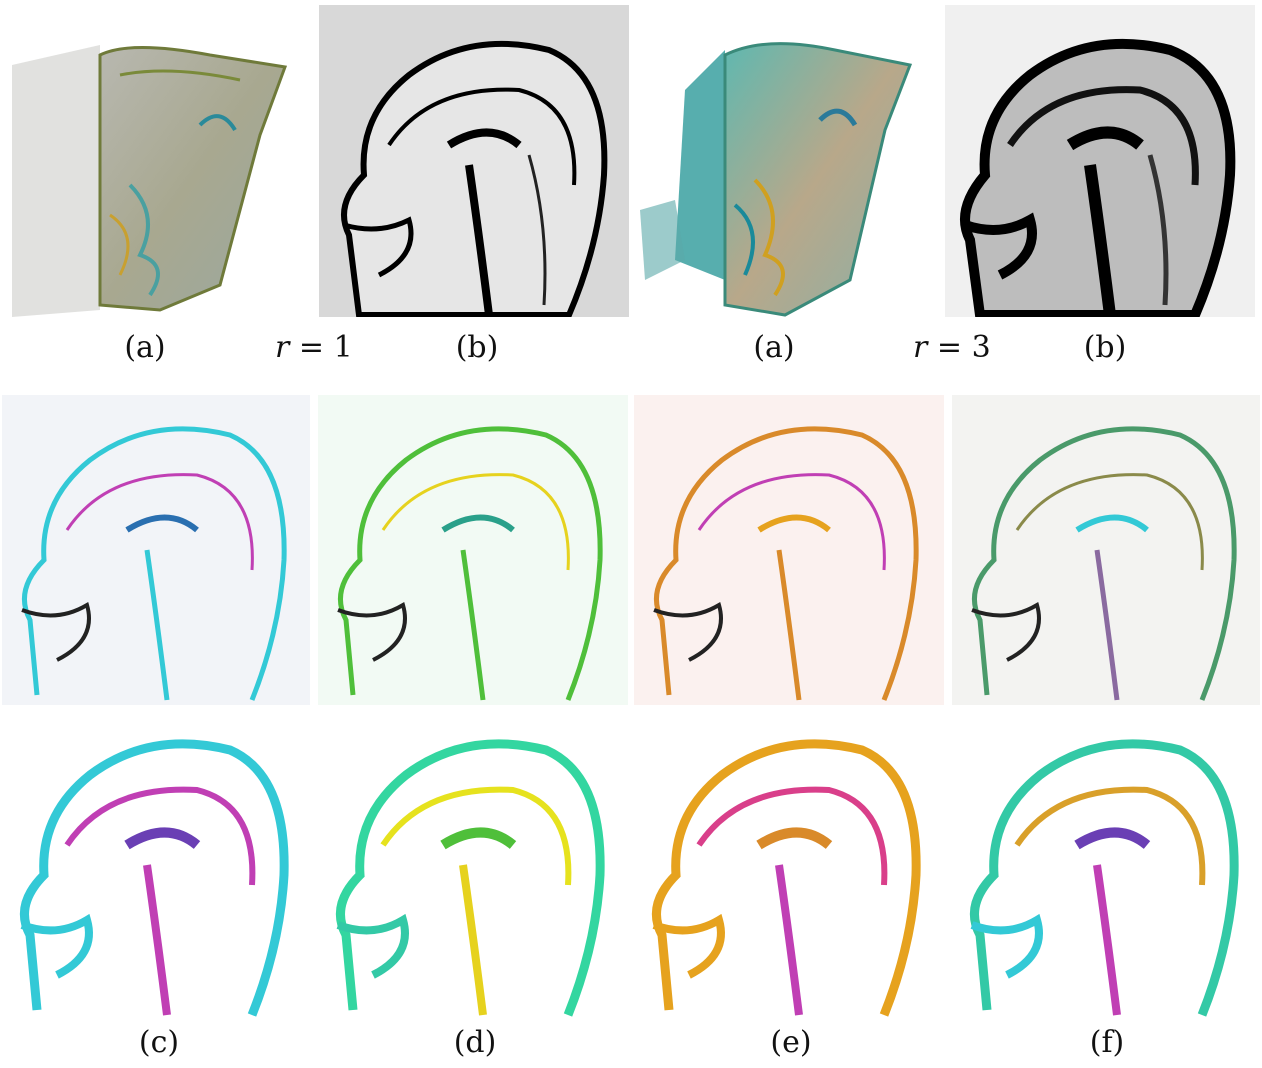 The image size is (1262, 1068). I want to click on volume-render-r1, so click(150, 176).